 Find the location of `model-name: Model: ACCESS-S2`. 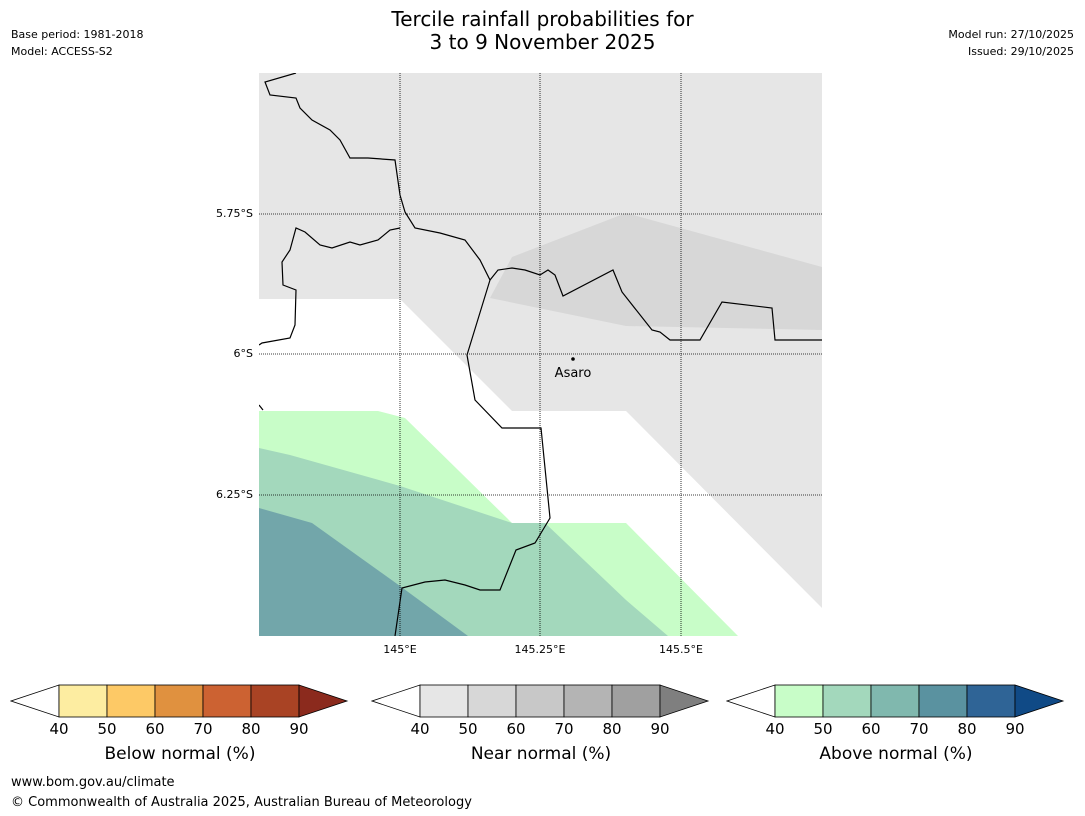

model-name: Model: ACCESS-S2 is located at coordinates (62, 51).